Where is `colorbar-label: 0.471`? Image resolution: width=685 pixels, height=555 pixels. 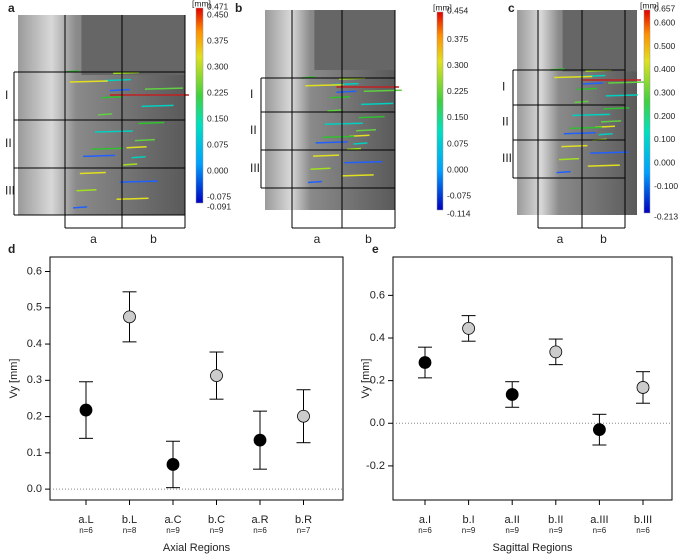
colorbar-label: 0.471 is located at coordinates (218, 6).